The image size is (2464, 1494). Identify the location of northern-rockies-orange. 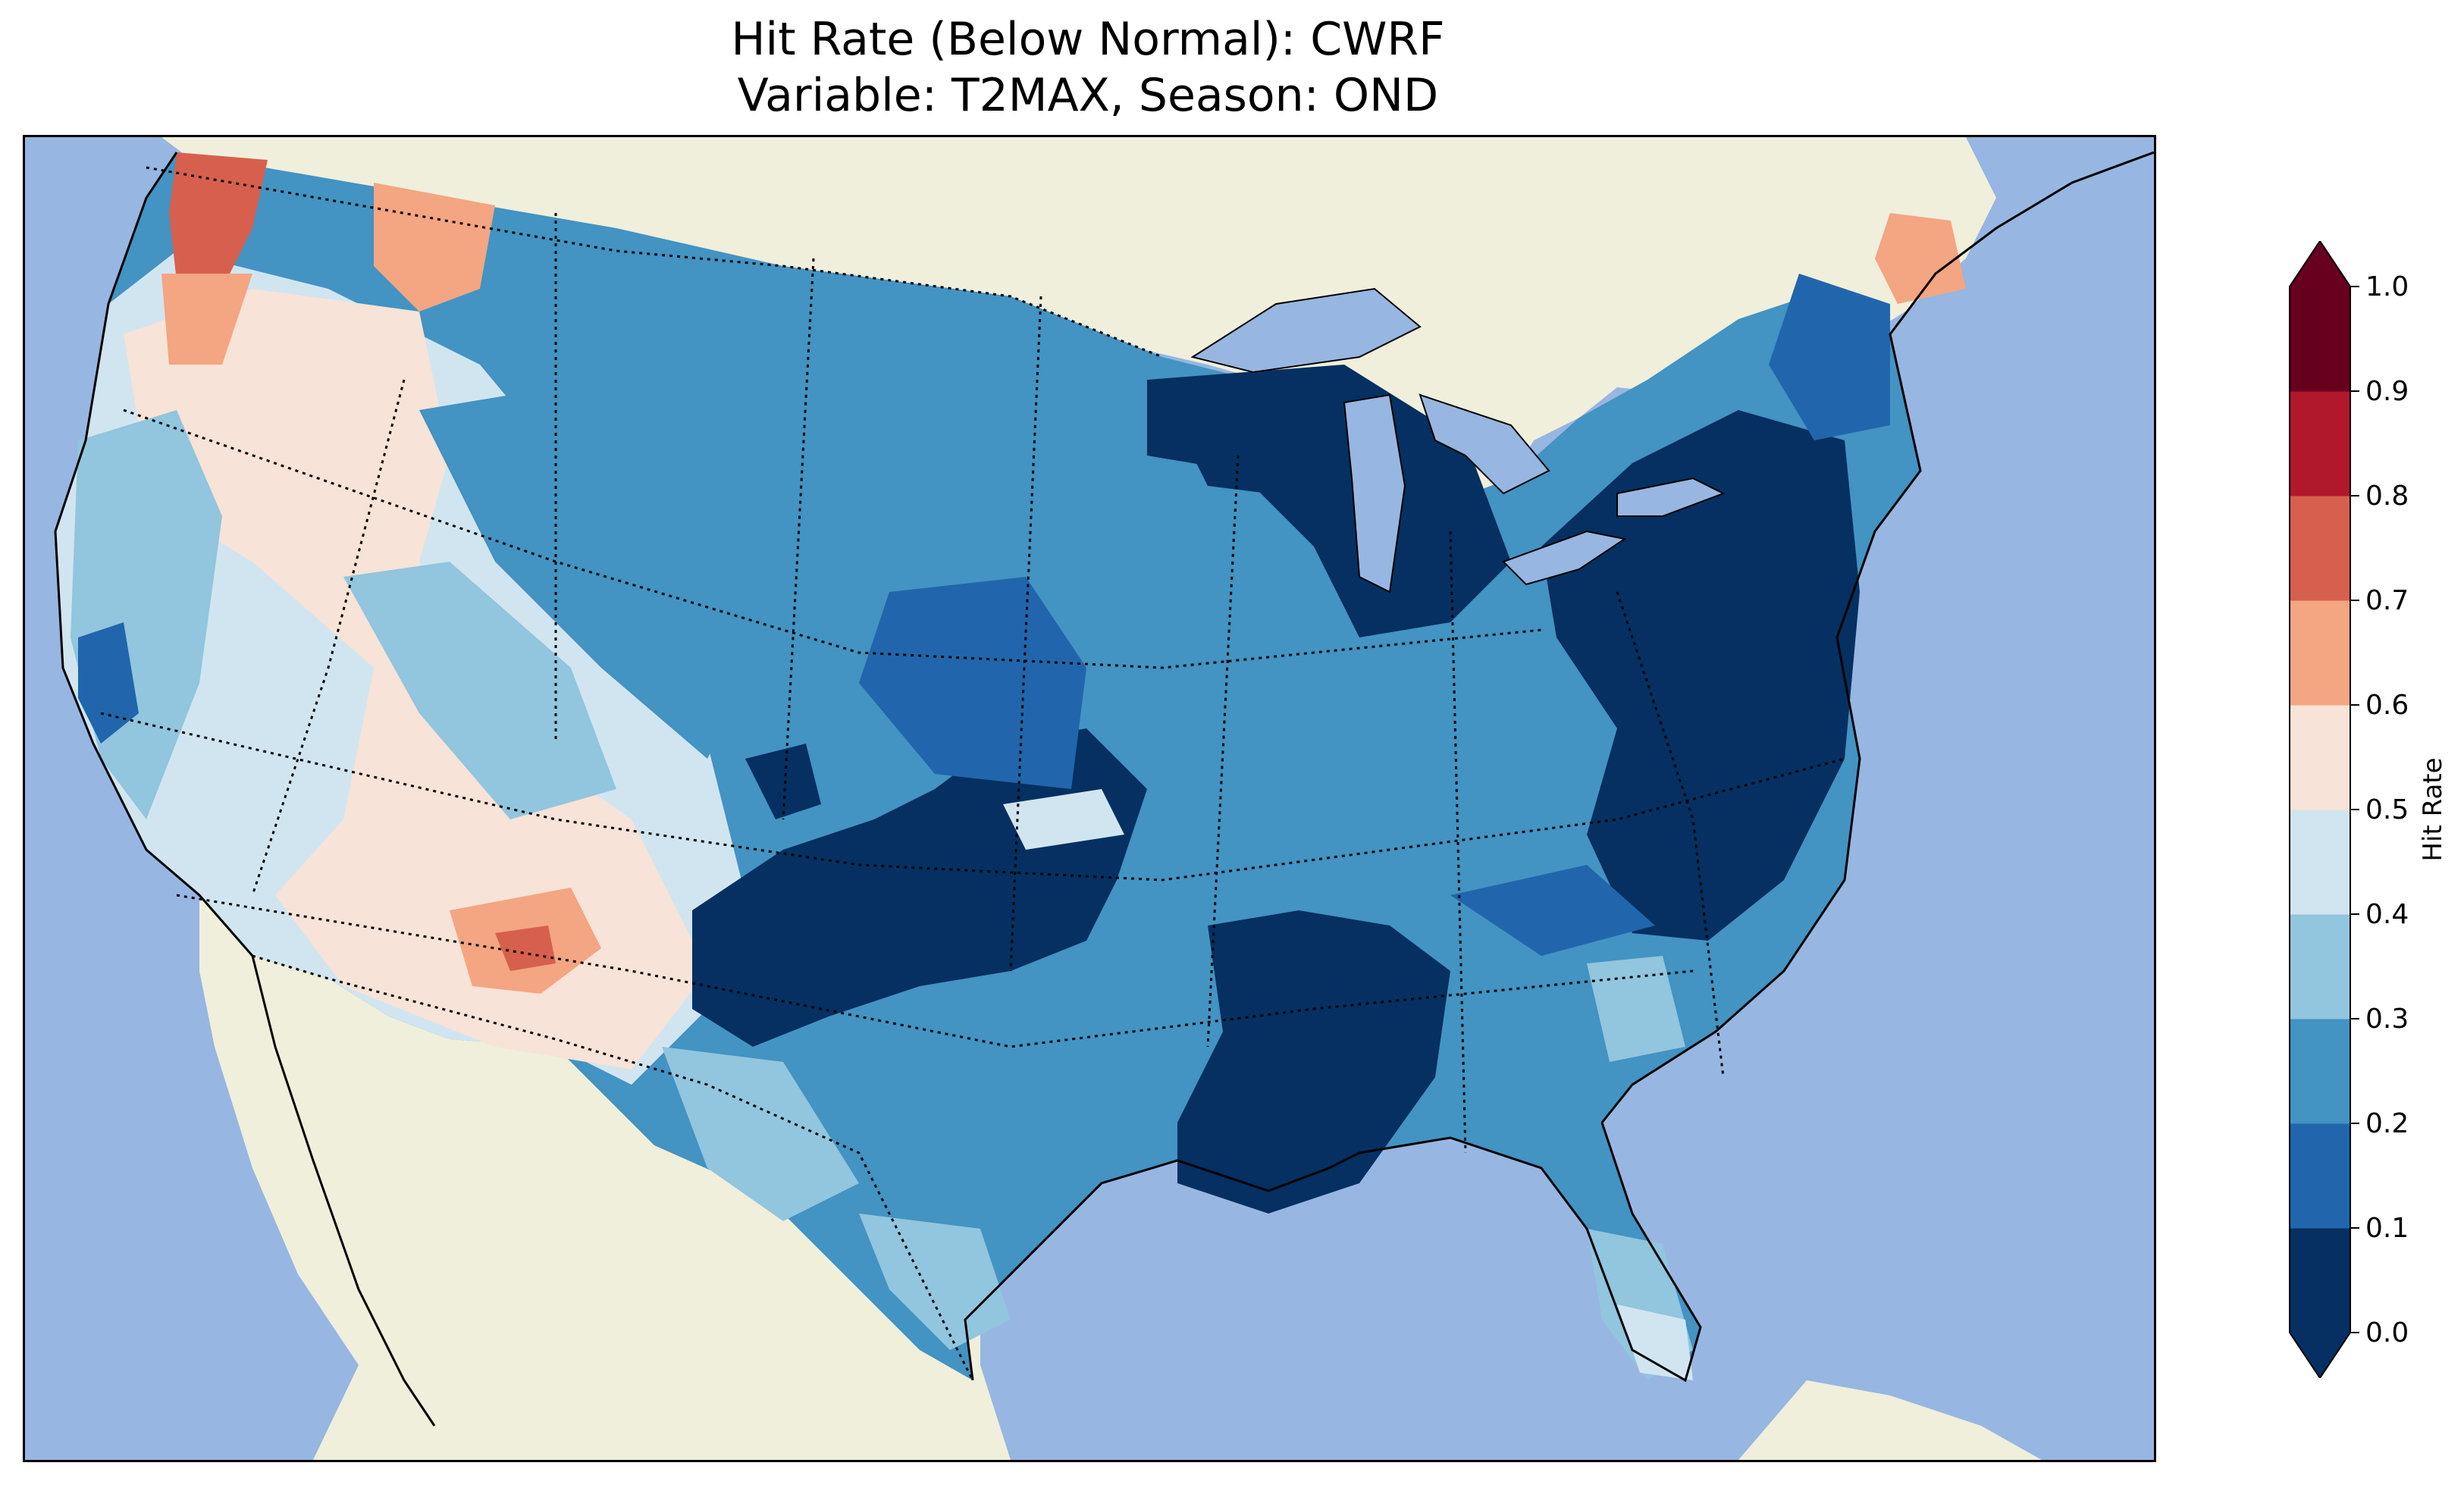
(434, 247).